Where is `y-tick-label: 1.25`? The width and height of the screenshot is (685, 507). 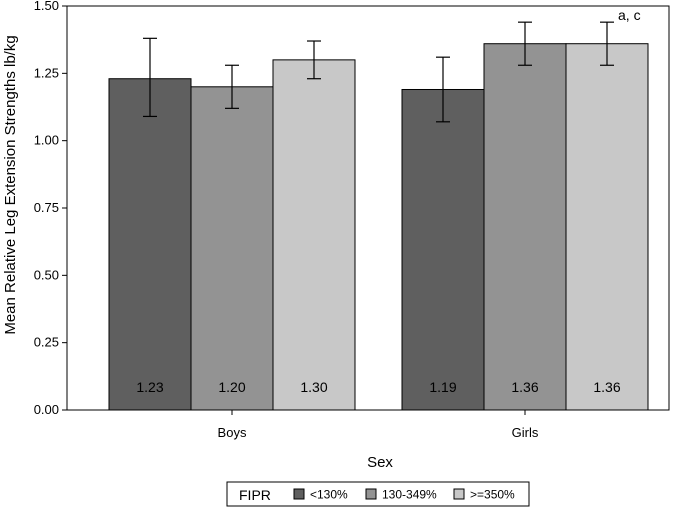 y-tick-label: 1.25 is located at coordinates (46, 72).